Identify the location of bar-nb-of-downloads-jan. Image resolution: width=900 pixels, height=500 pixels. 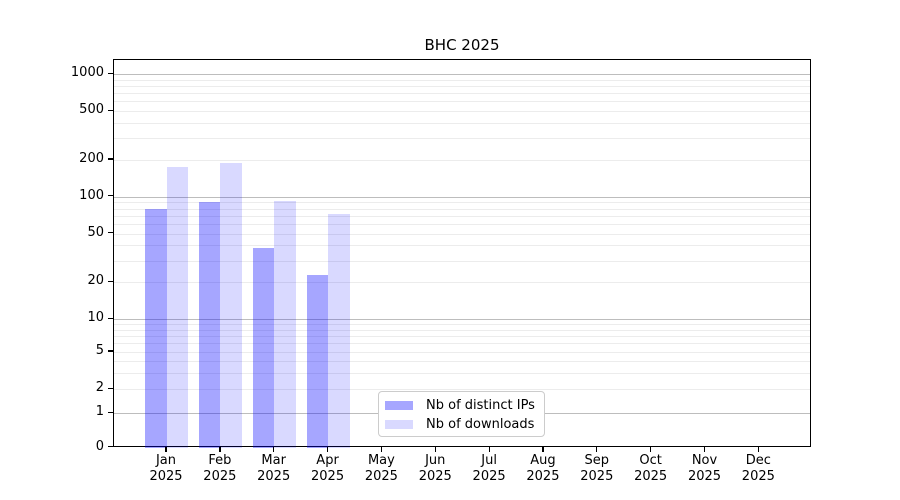
(177, 307).